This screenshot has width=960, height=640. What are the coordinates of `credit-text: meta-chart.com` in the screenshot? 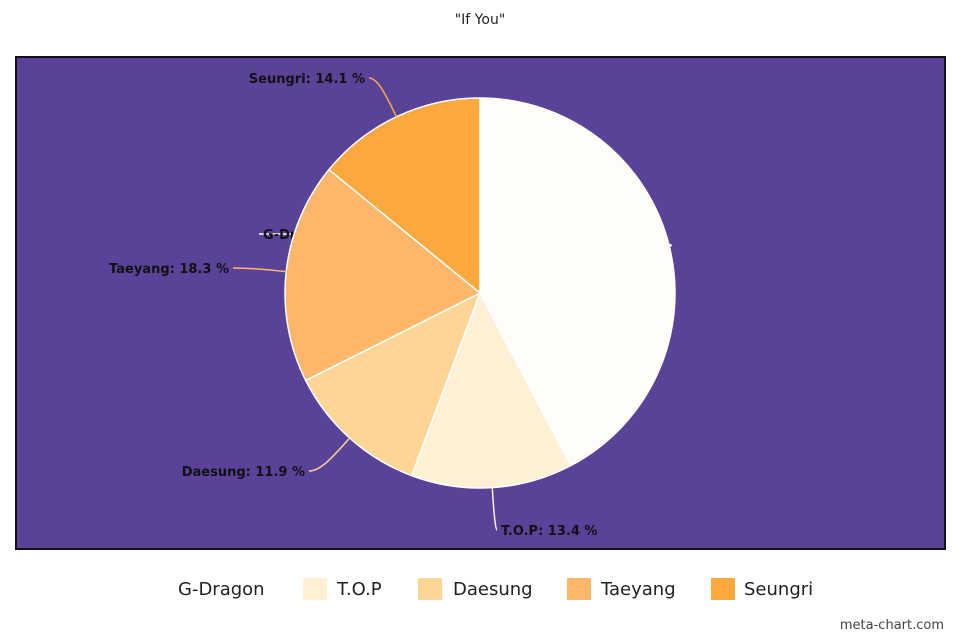 It's located at (891, 625).